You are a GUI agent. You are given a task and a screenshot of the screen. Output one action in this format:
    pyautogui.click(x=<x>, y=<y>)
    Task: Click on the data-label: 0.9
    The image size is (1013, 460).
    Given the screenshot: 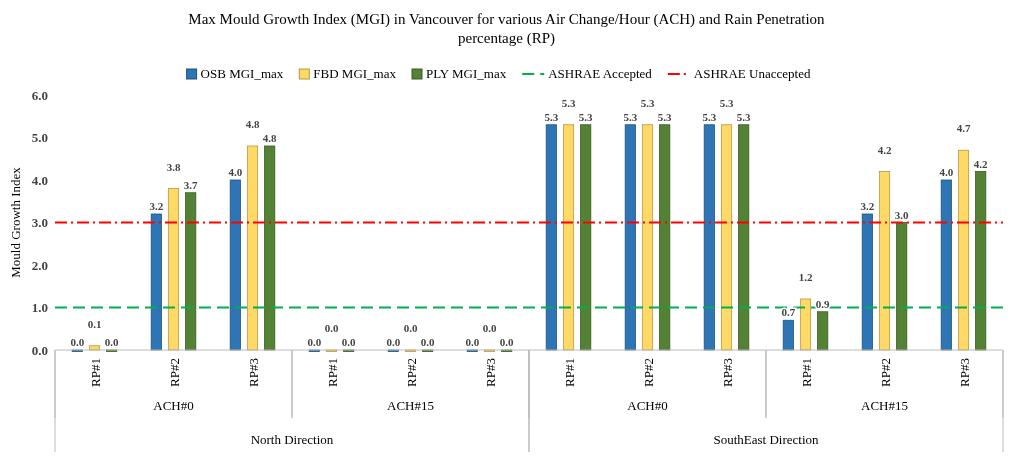 What is the action you would take?
    pyautogui.click(x=823, y=303)
    